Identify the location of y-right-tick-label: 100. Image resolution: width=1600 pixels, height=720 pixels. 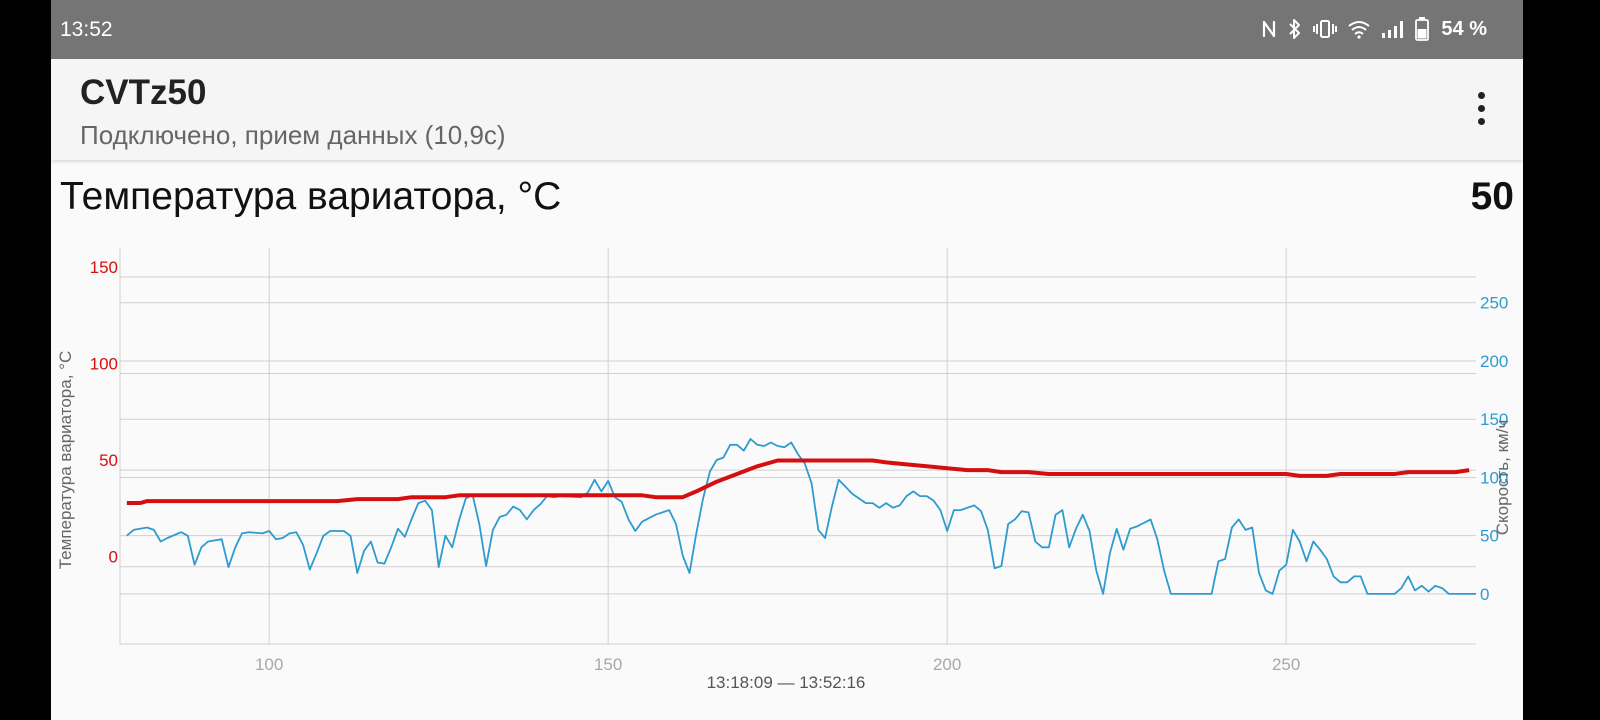
(1494, 477).